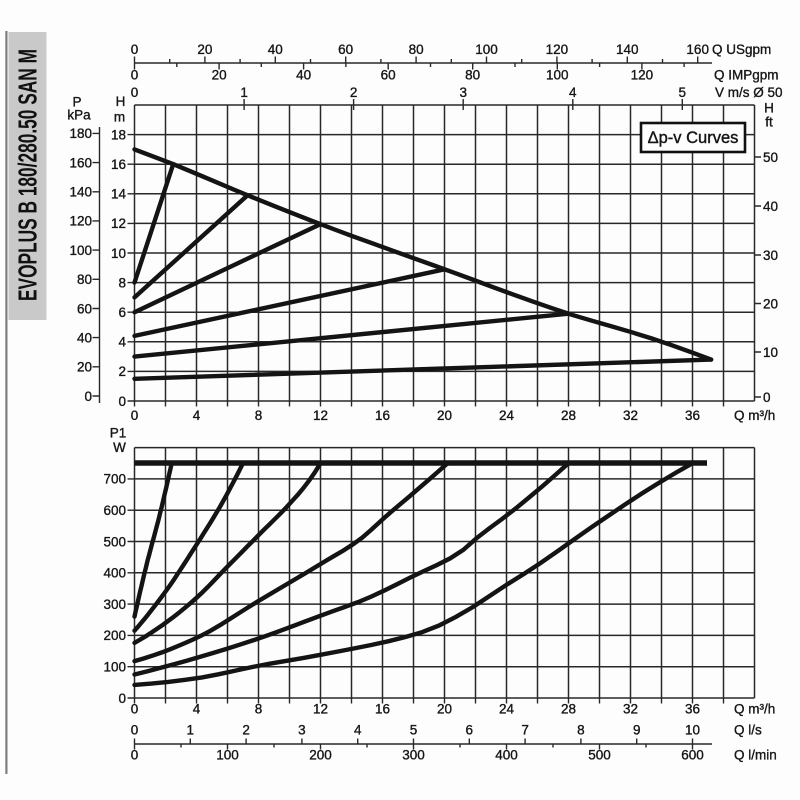  I want to click on svg-text: Q USgpm, so click(741, 49).